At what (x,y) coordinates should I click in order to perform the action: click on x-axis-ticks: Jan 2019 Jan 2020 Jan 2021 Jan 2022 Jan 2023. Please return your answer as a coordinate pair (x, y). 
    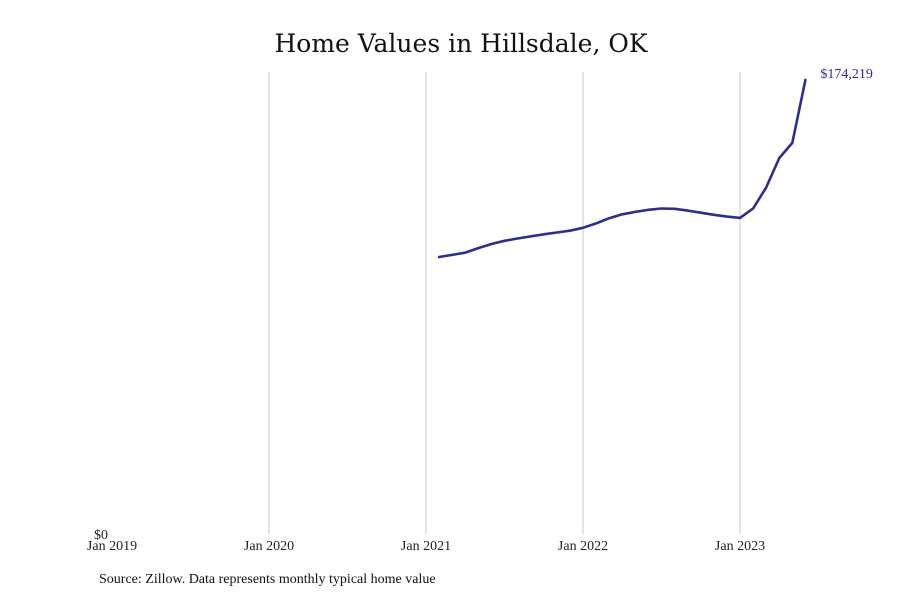
    Looking at the image, I should click on (426, 546).